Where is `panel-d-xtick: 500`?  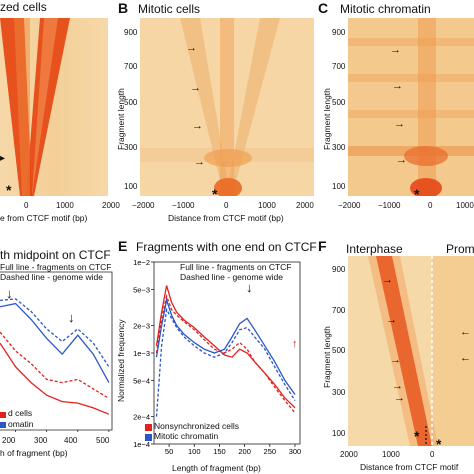 panel-d-xtick: 500 is located at coordinates (103, 440).